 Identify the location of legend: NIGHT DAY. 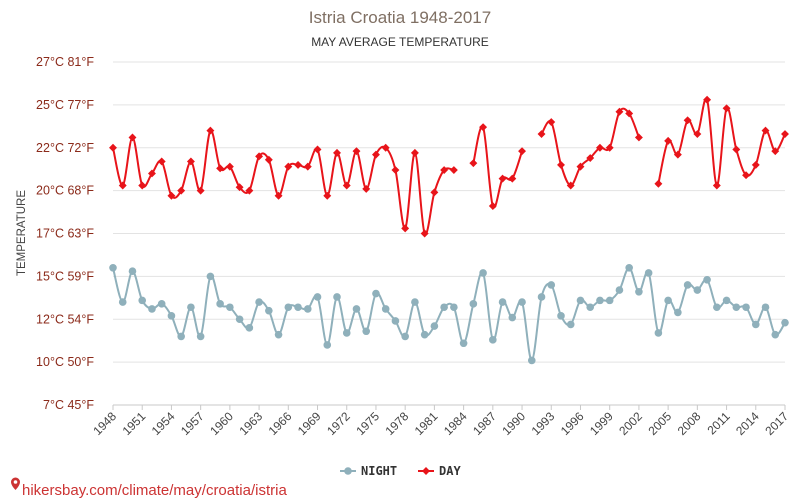
(400, 471).